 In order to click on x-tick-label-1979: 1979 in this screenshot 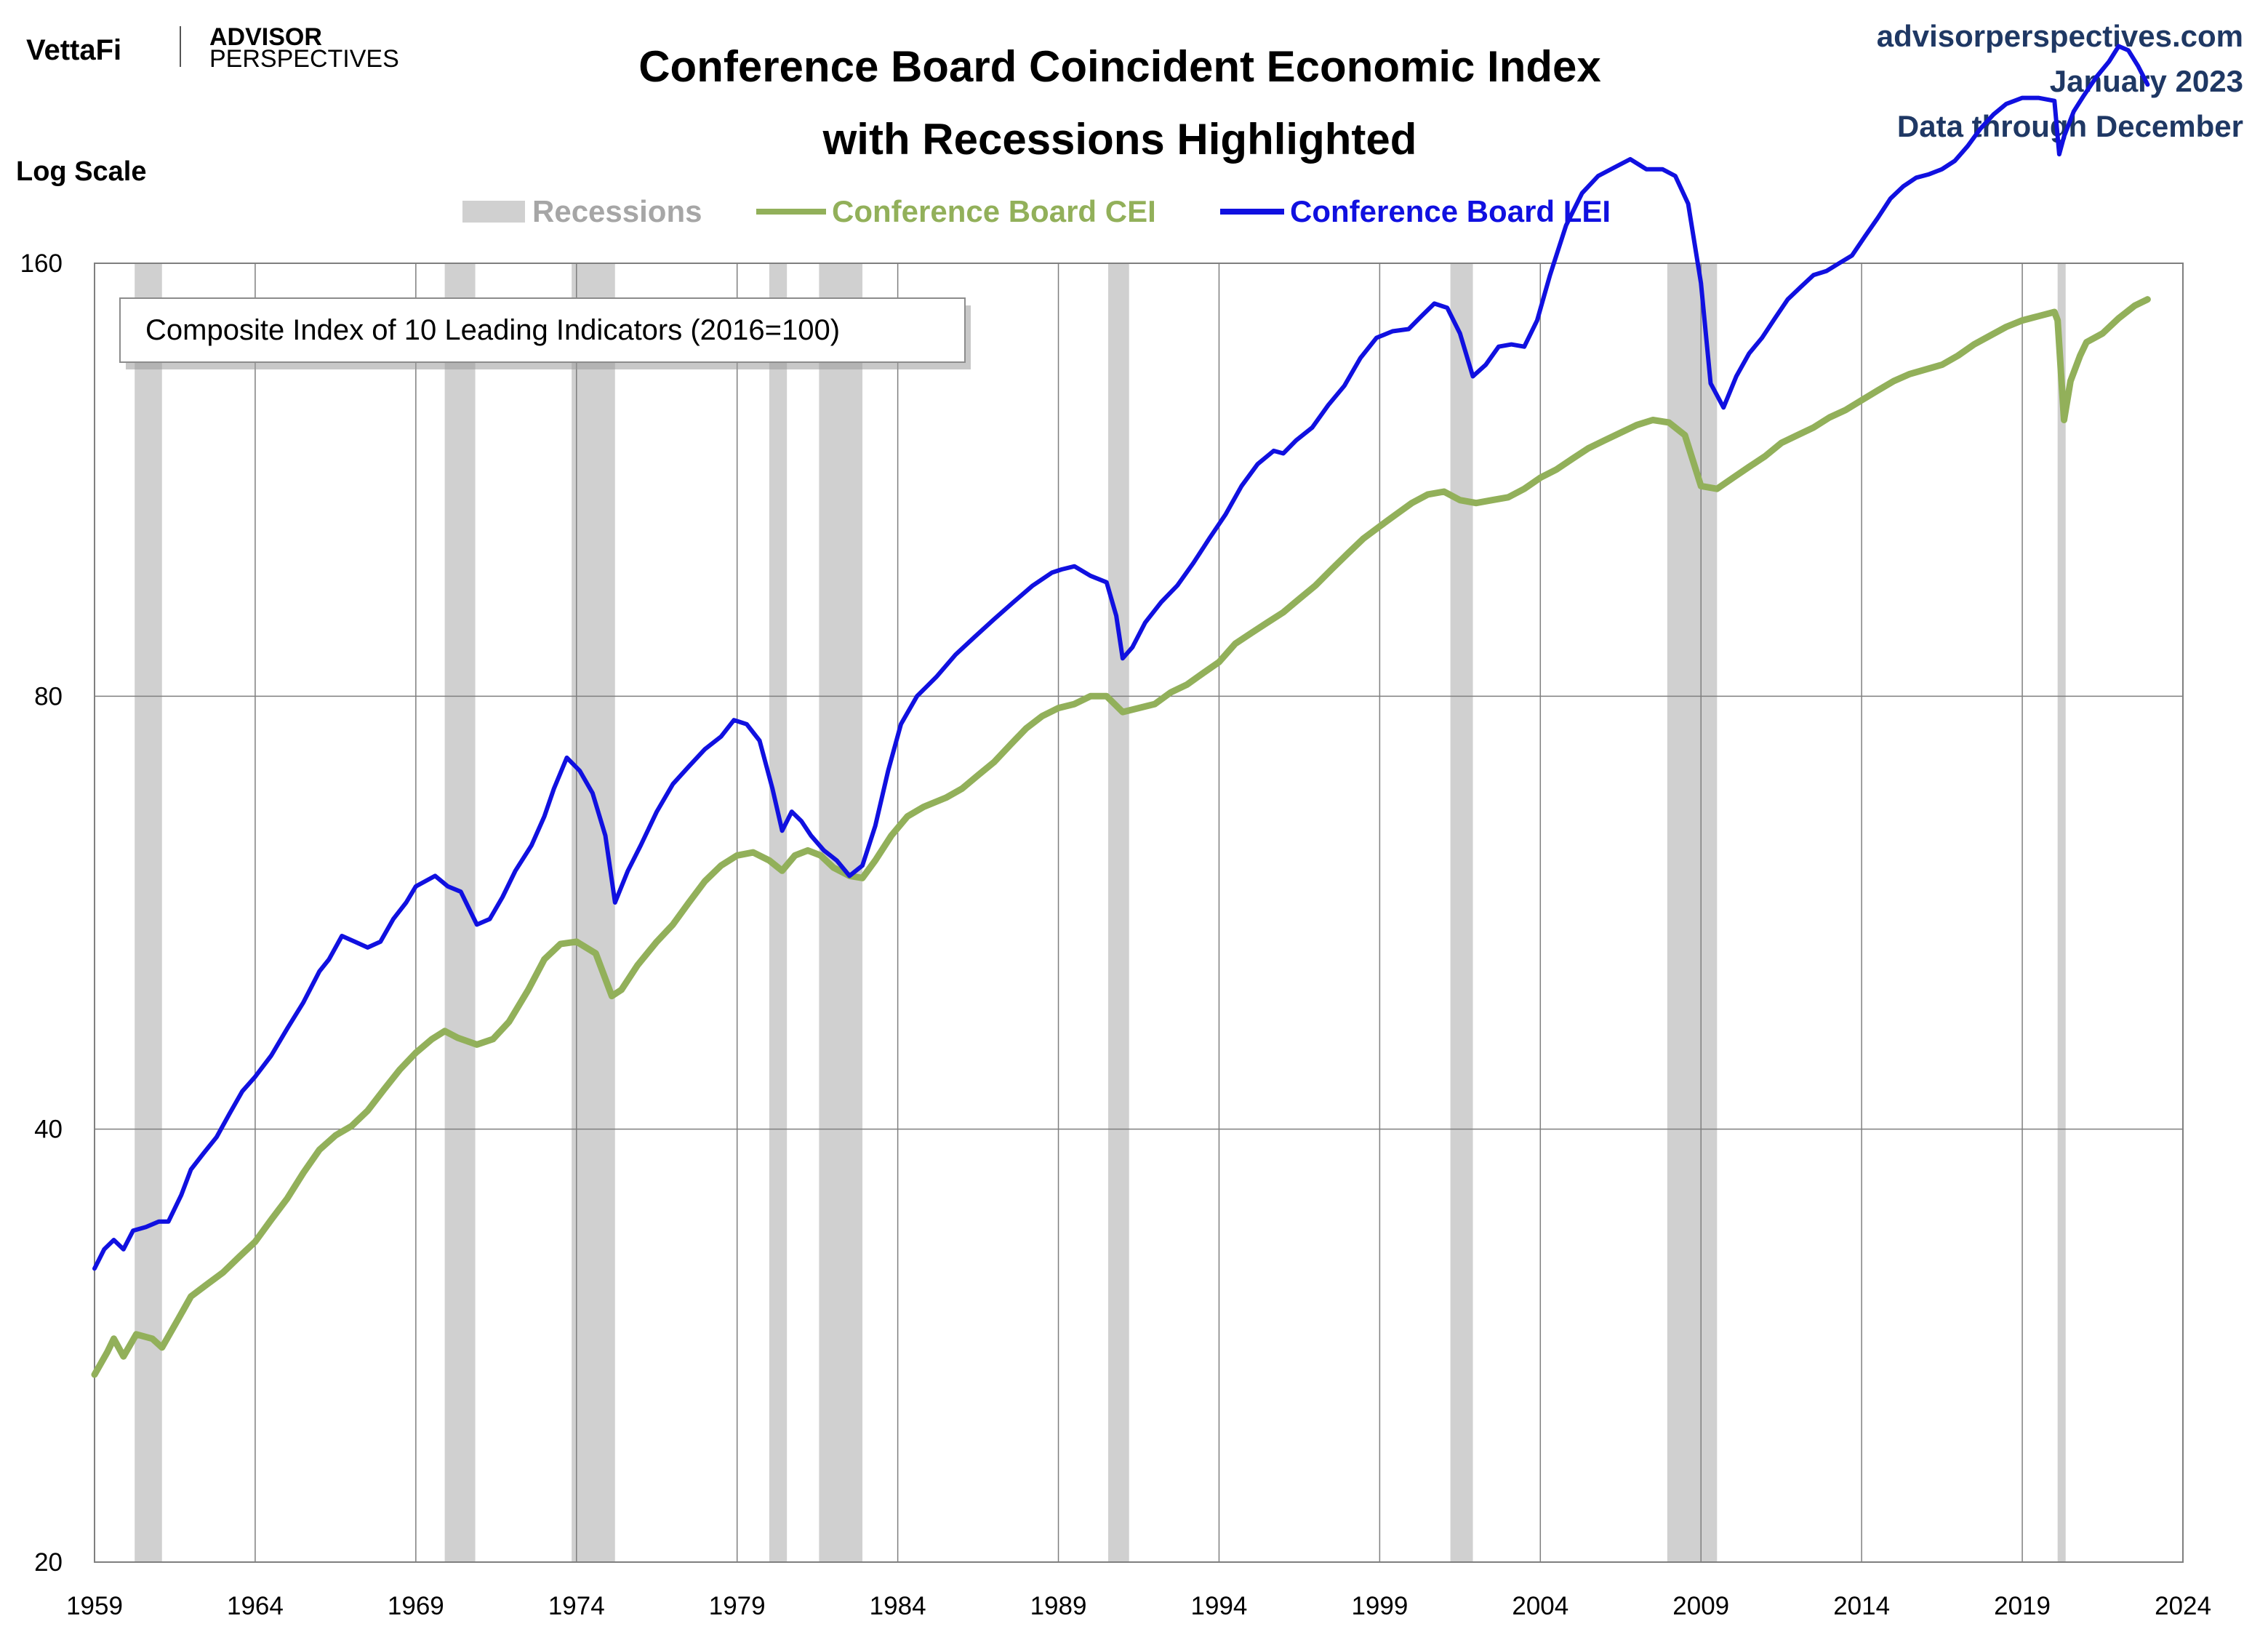, I will do `click(737, 1606)`.